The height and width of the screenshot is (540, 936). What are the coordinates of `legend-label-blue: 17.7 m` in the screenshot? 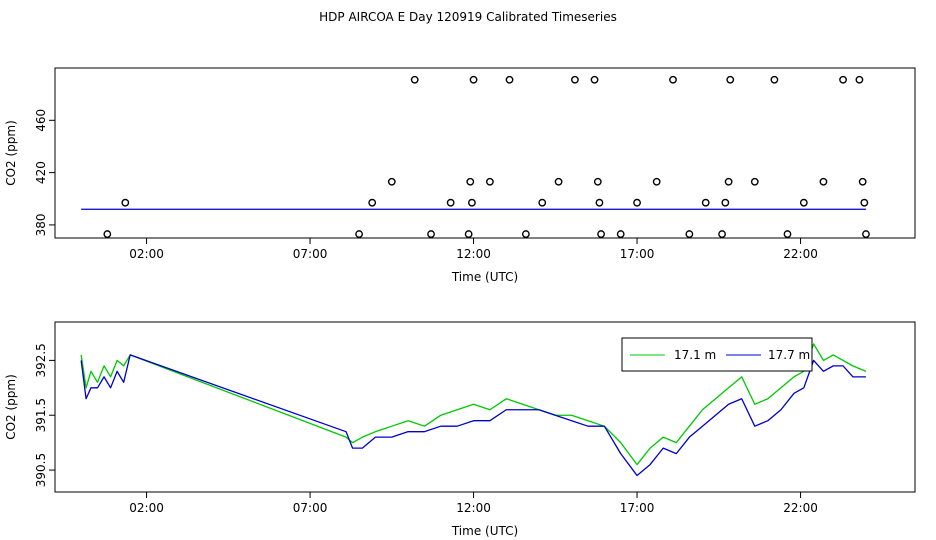 It's located at (789, 355).